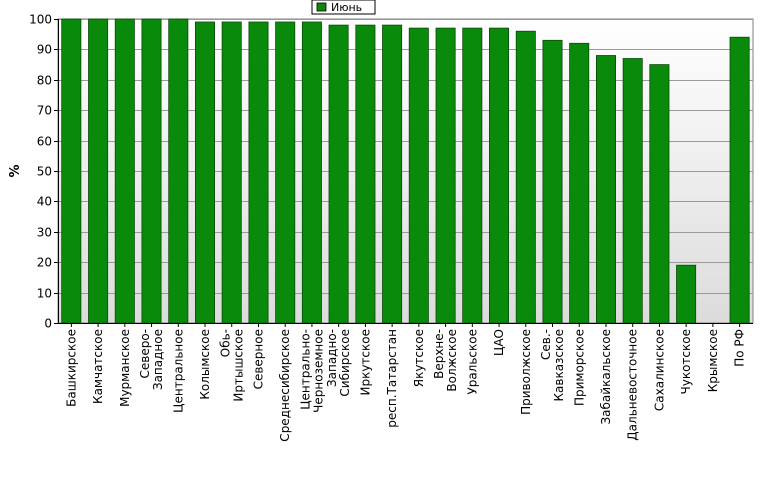 The image size is (777, 483). What do you see at coordinates (44, 142) in the screenshot?
I see `y-tick-label: 60` at bounding box center [44, 142].